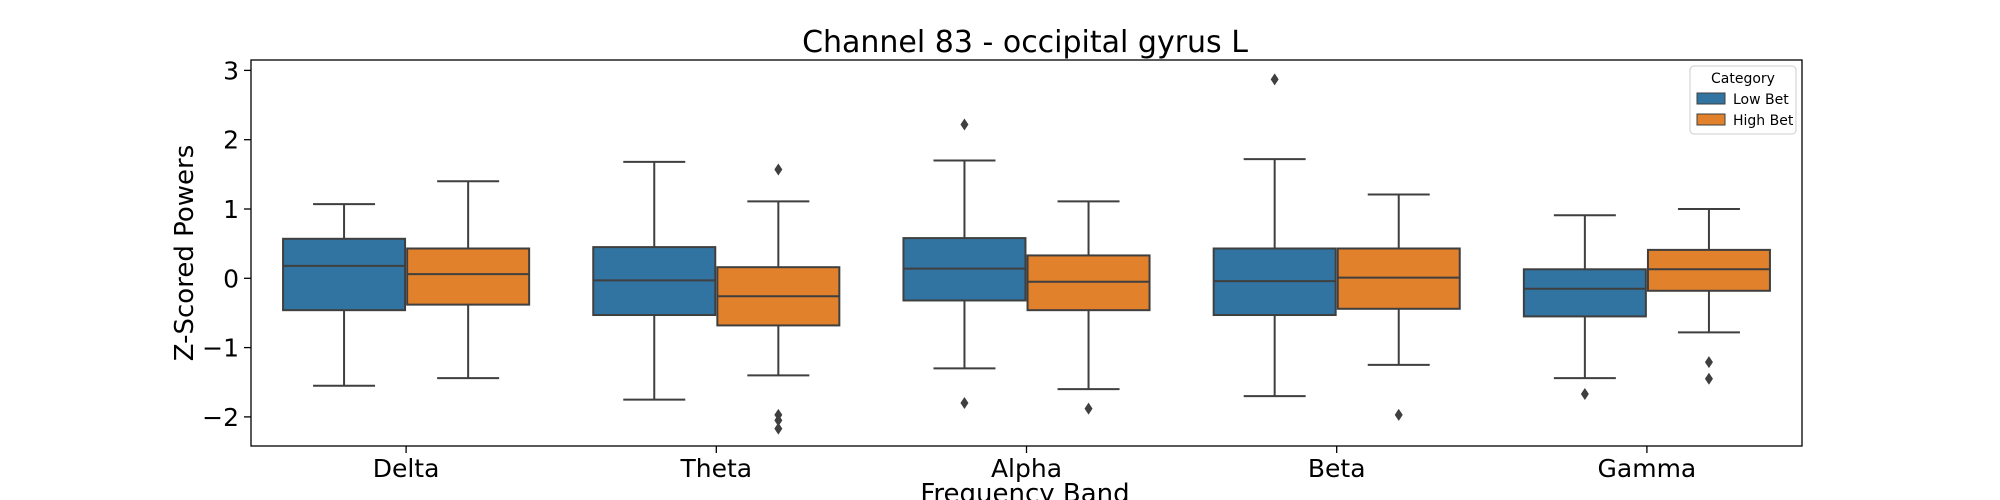 The width and height of the screenshot is (2000, 500). I want to click on x-tick-label: Delta, so click(406, 468).